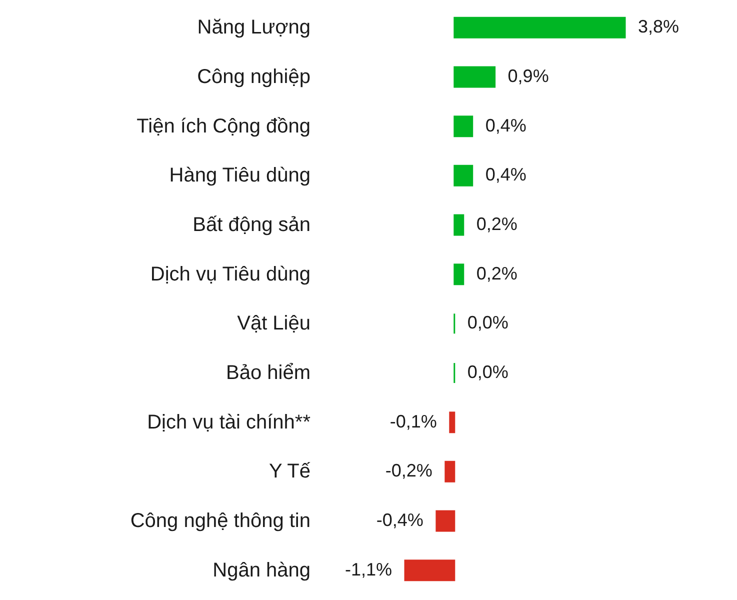  What do you see at coordinates (223, 126) in the screenshot?
I see `y-tick-label: Tiện ích Cộng đồng` at bounding box center [223, 126].